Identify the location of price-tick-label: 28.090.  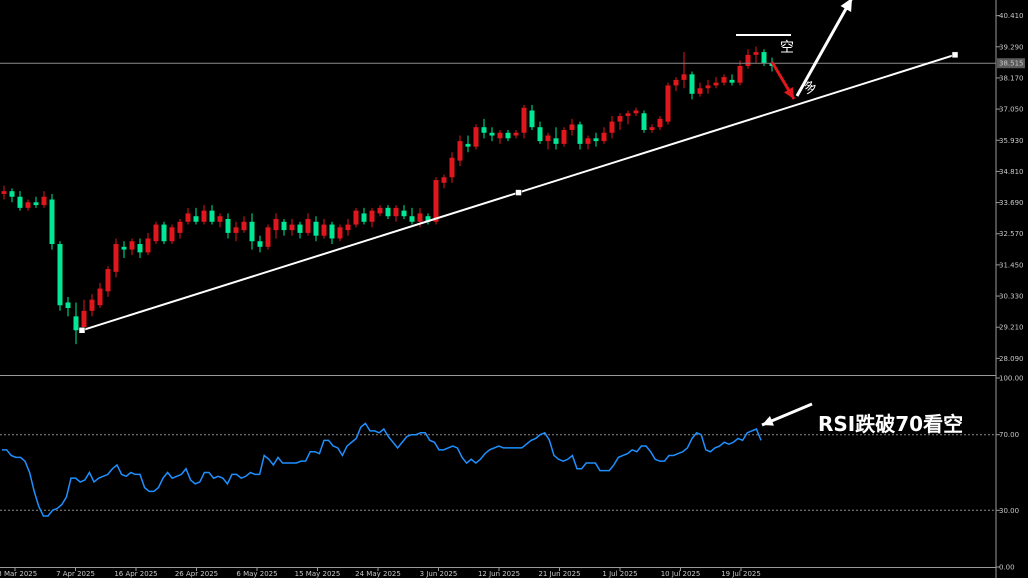
(1011, 359).